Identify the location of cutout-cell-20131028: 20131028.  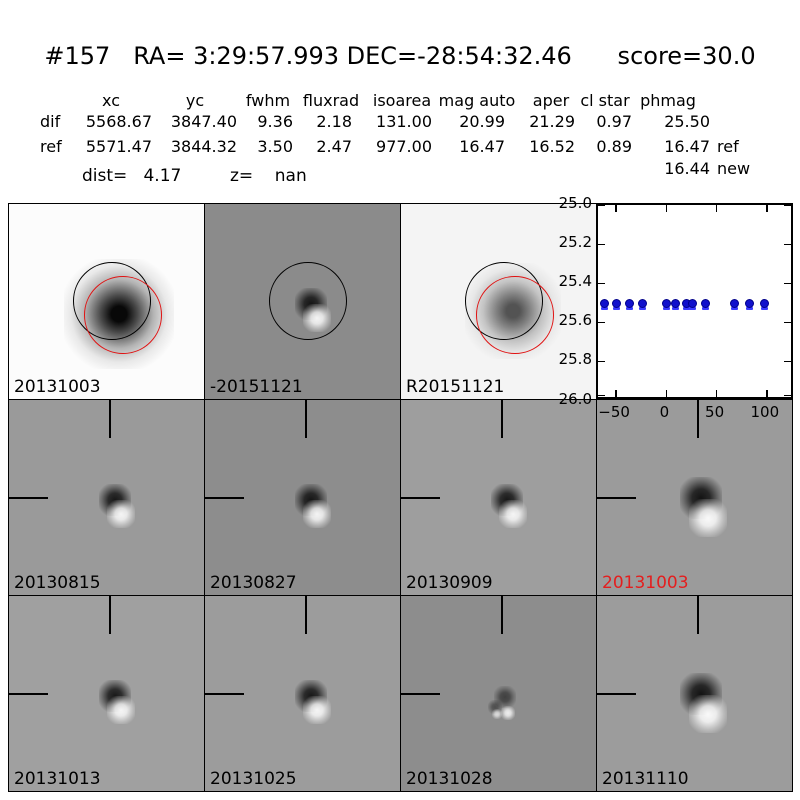
(498, 693).